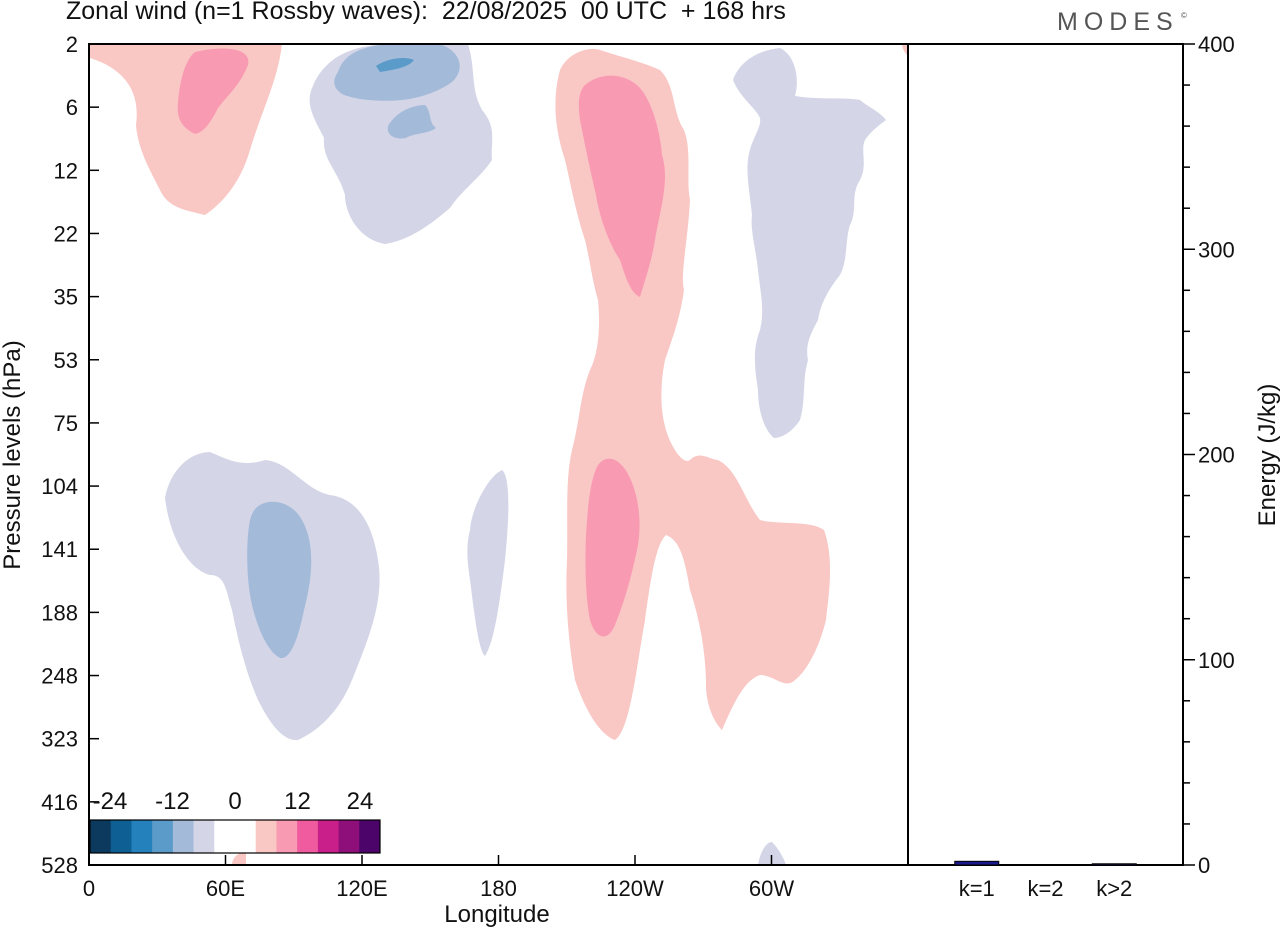 The width and height of the screenshot is (1280, 930). Describe the element at coordinates (1267, 455) in the screenshot. I see `energy-axis-title: Energy (J/kg)` at that location.